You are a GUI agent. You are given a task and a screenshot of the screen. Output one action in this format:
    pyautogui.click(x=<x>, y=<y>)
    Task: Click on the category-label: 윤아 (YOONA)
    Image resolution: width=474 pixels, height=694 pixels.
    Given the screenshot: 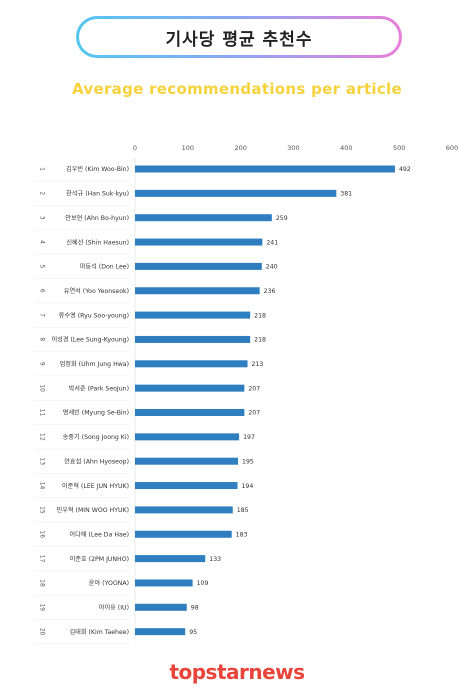 What is the action you would take?
    pyautogui.click(x=109, y=583)
    